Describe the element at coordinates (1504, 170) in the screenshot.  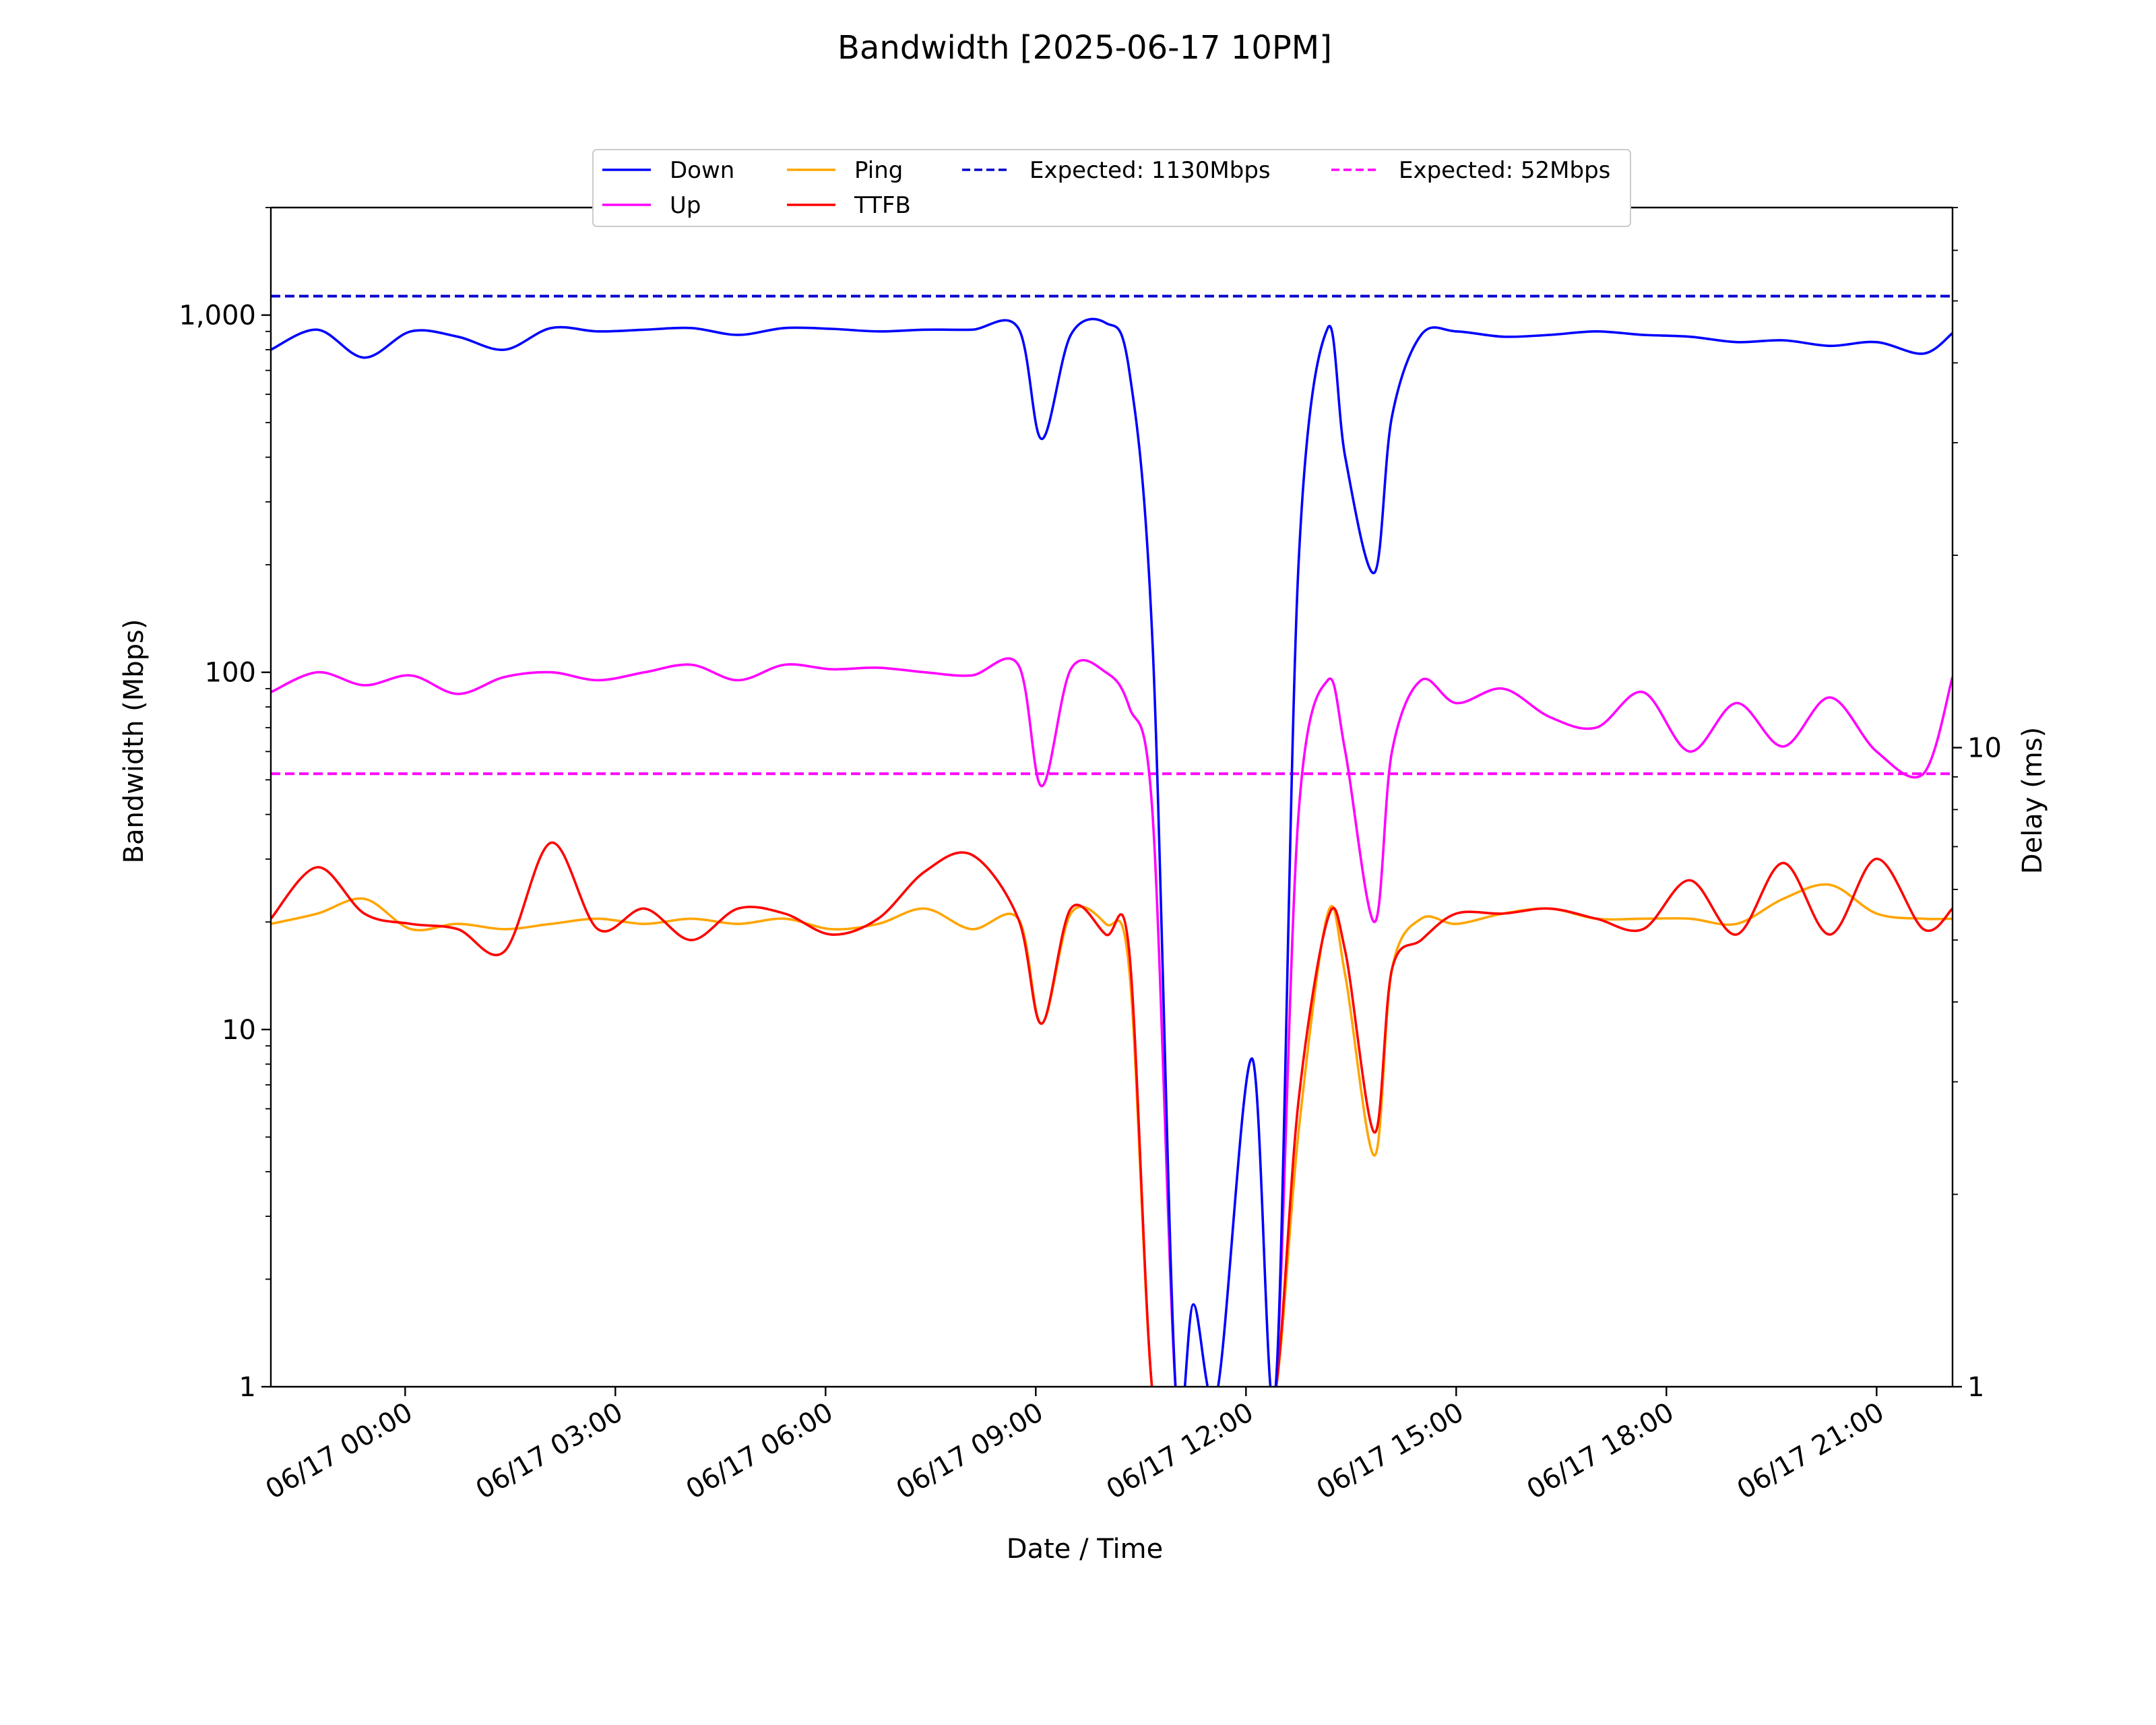
I see `legend-label: Expected: 52Mbps` at that location.